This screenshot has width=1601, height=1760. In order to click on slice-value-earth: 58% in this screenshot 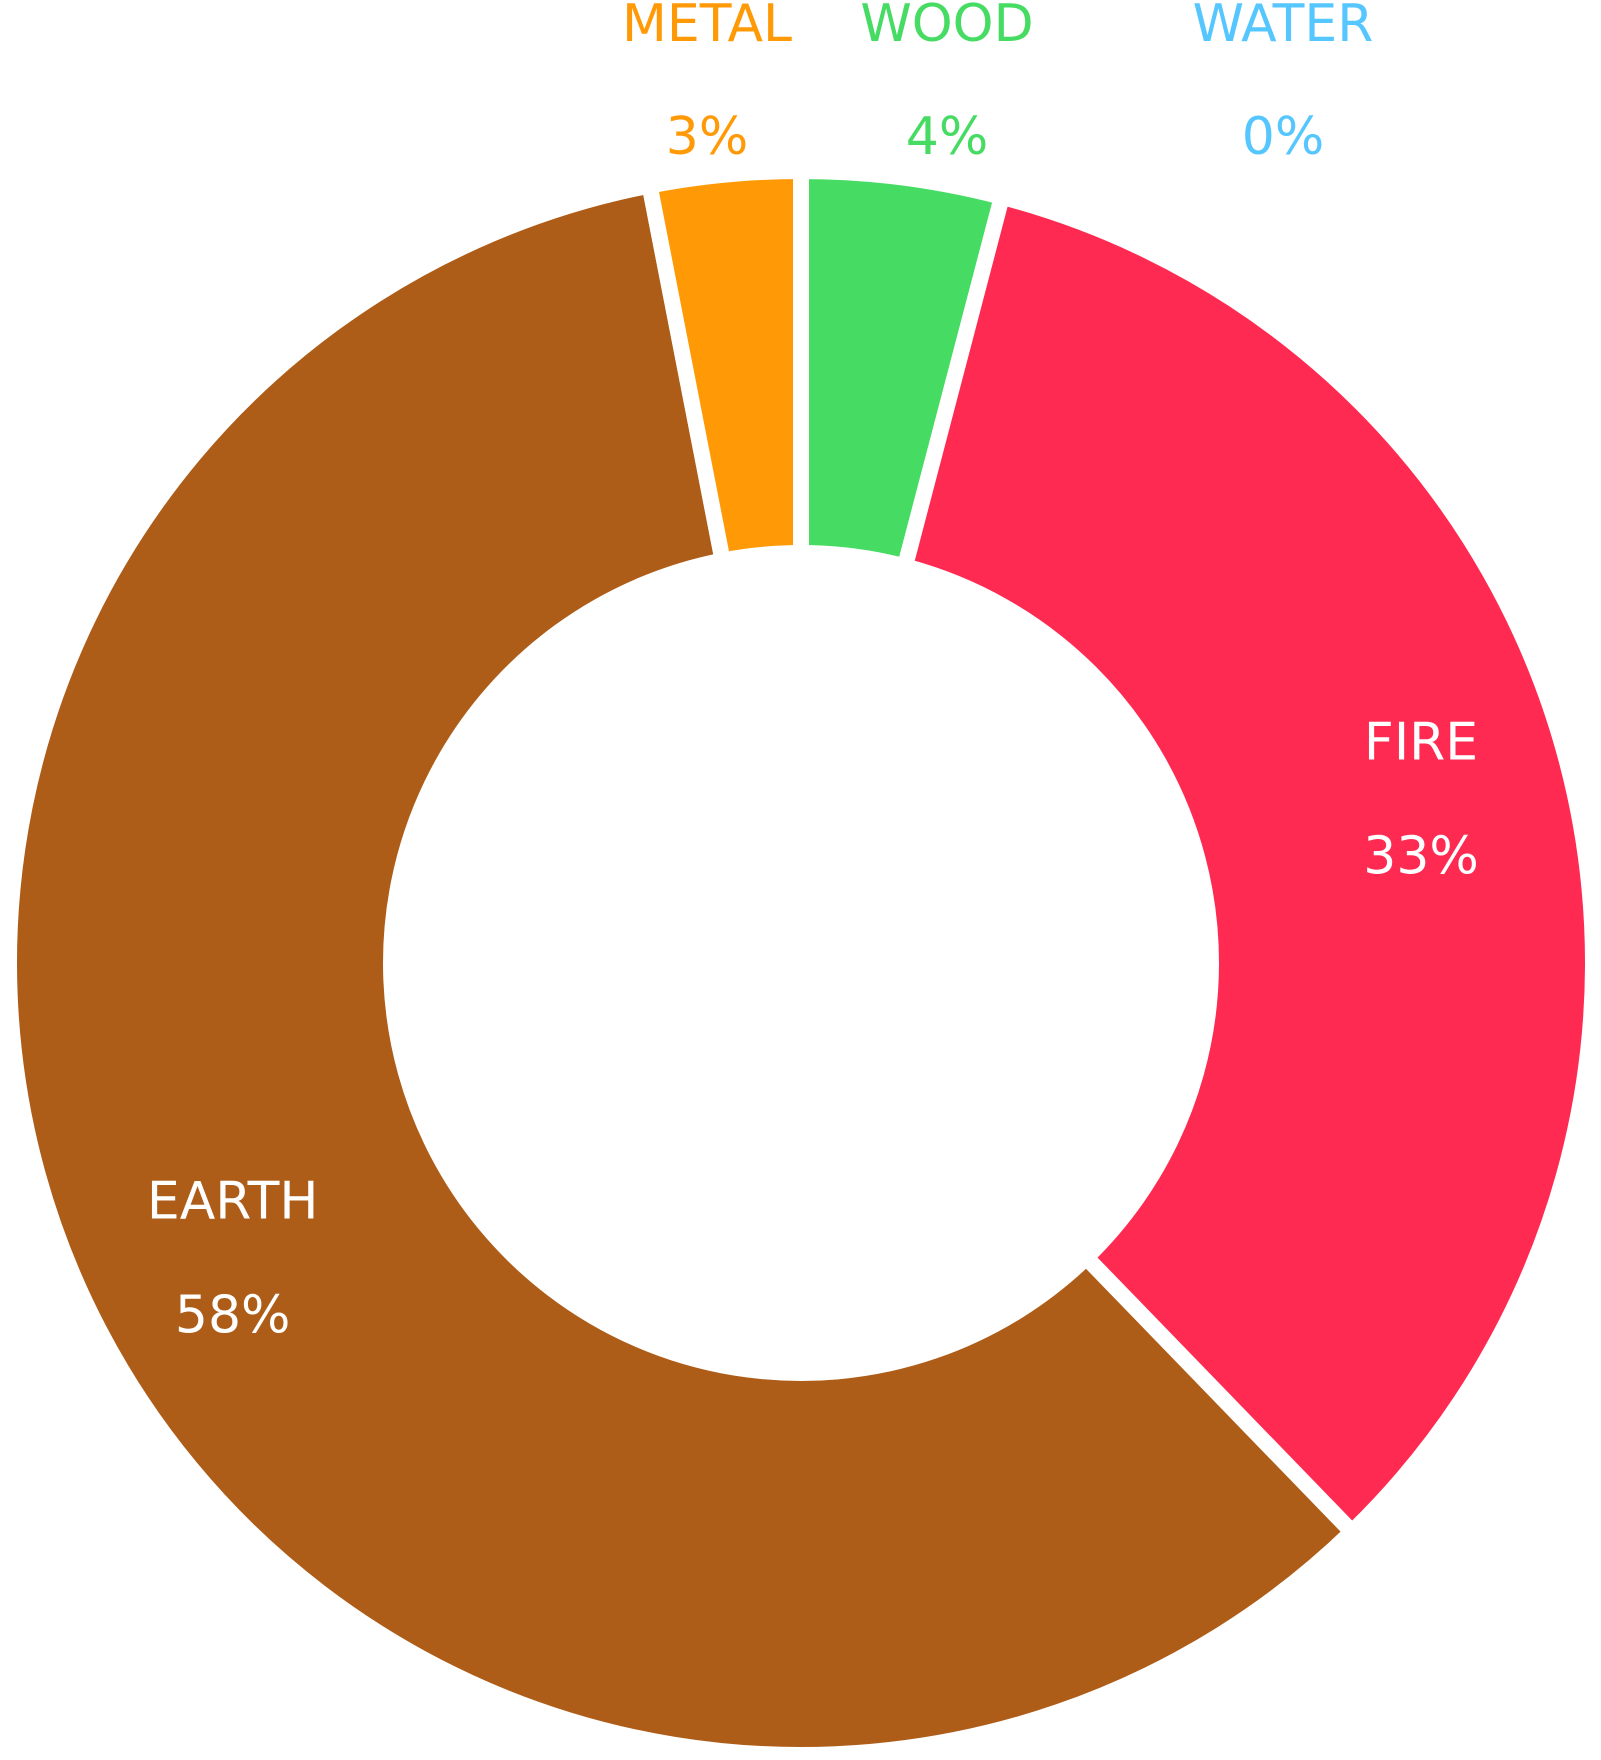, I will do `click(233, 1315)`.